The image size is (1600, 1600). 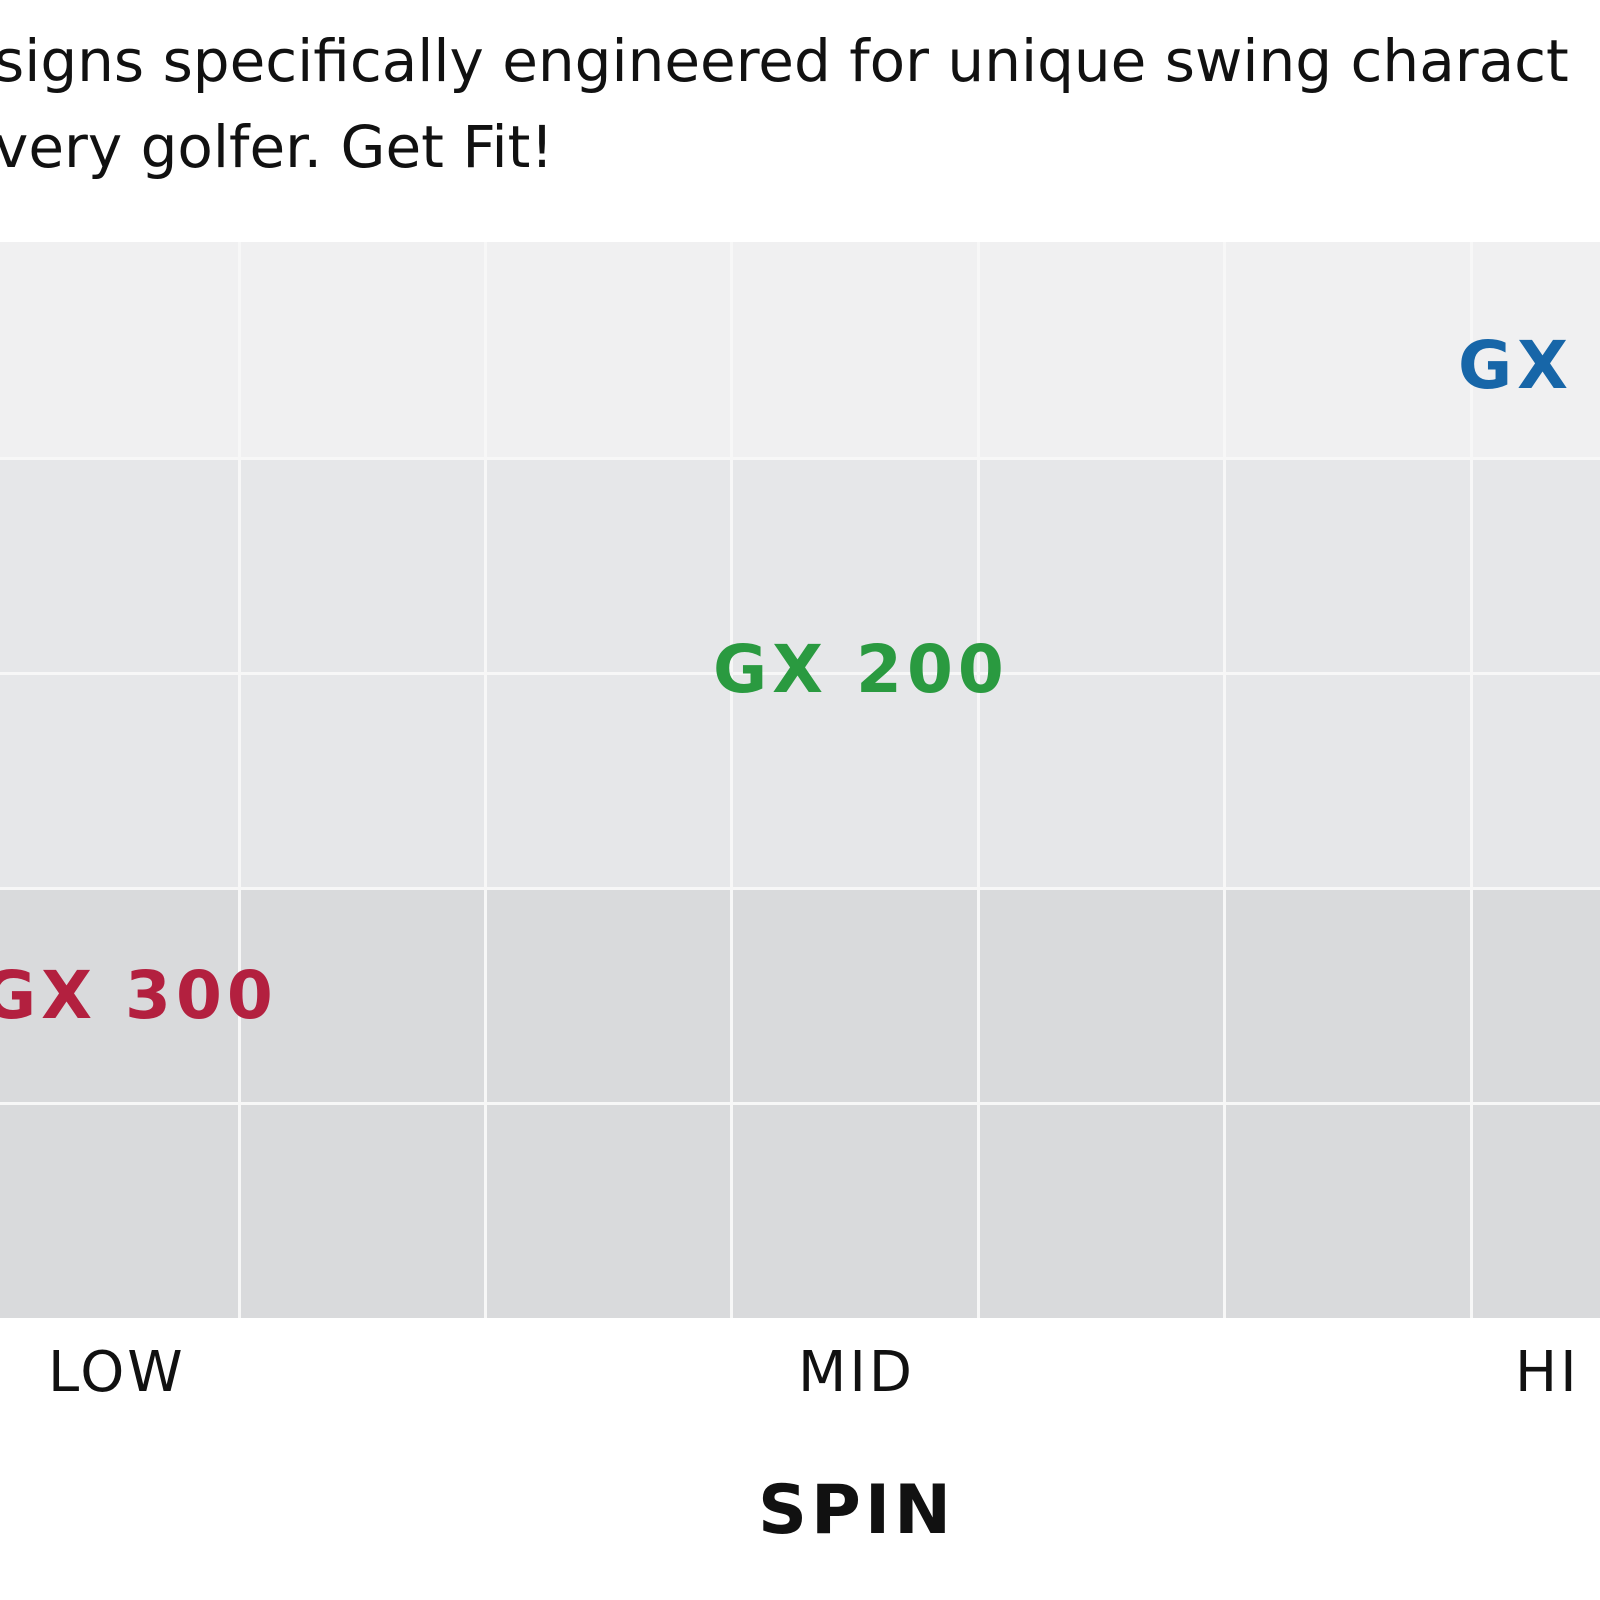 What do you see at coordinates (856, 1372) in the screenshot?
I see `x-label: MID` at bounding box center [856, 1372].